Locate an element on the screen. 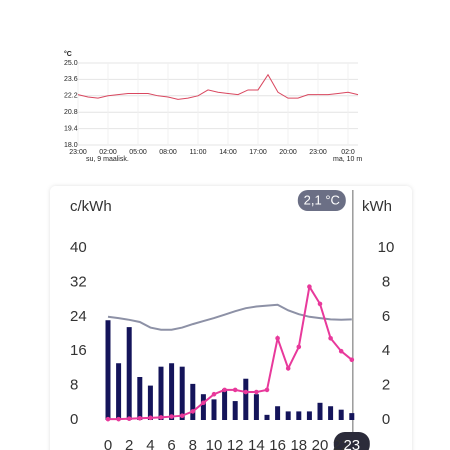 The image size is (450, 450). y-tick-label: 18.0 is located at coordinates (71, 145).